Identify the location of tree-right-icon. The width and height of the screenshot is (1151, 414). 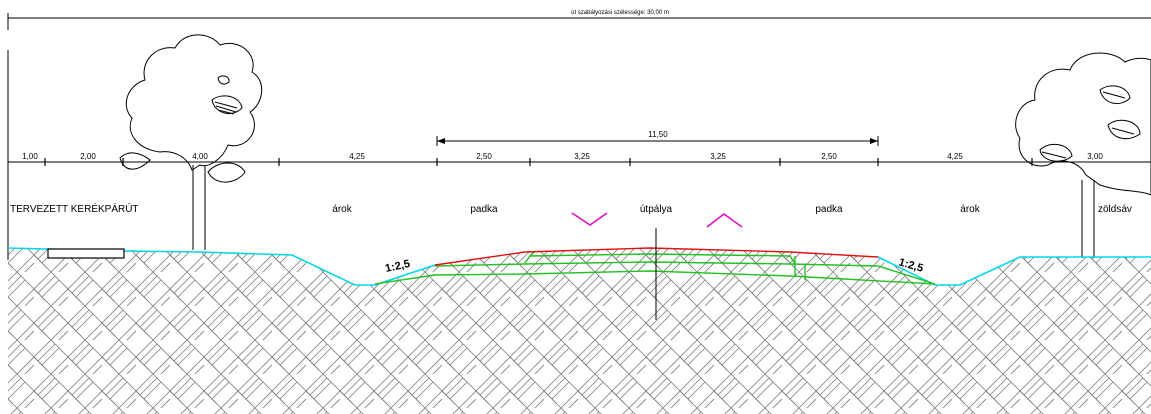
(1083, 155).